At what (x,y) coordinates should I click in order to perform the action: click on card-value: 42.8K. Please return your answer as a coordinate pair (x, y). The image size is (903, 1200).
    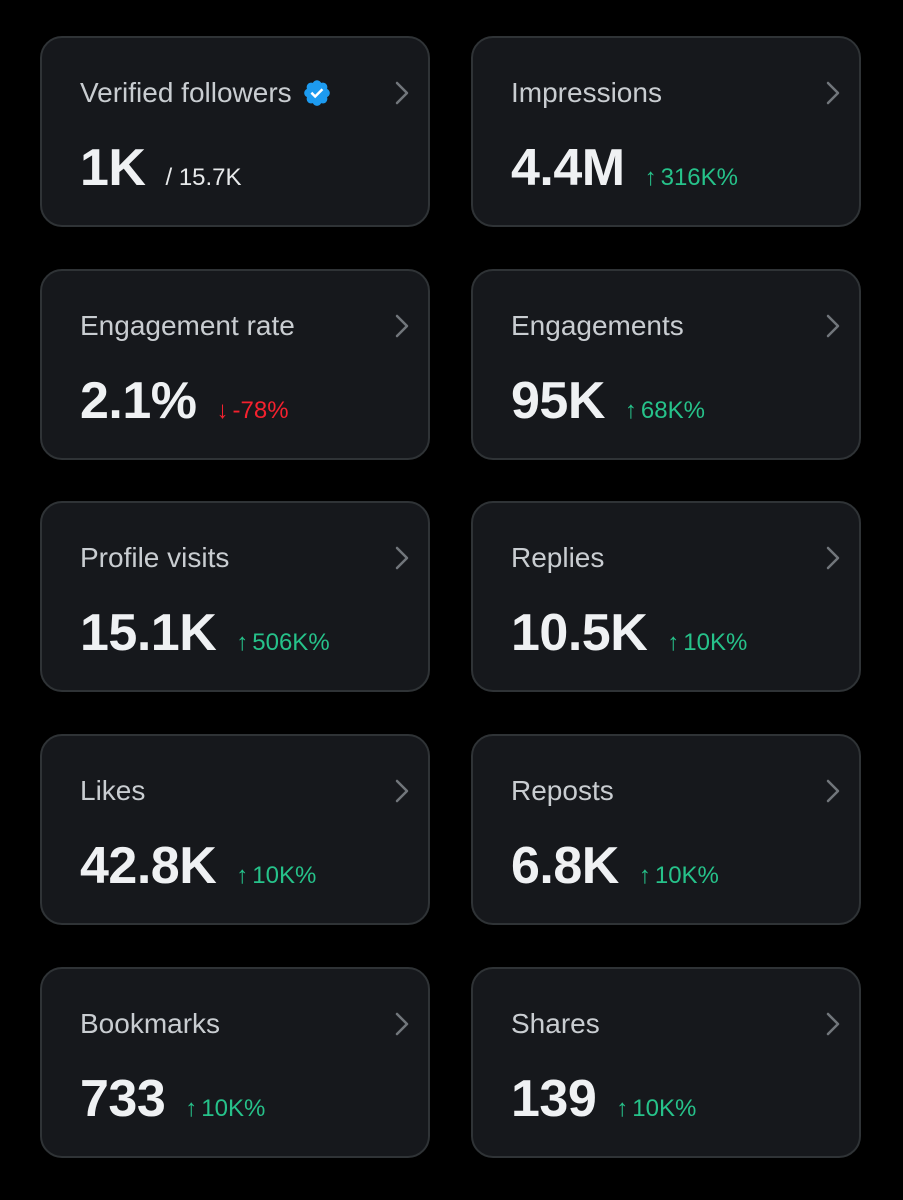
    Looking at the image, I should click on (148, 866).